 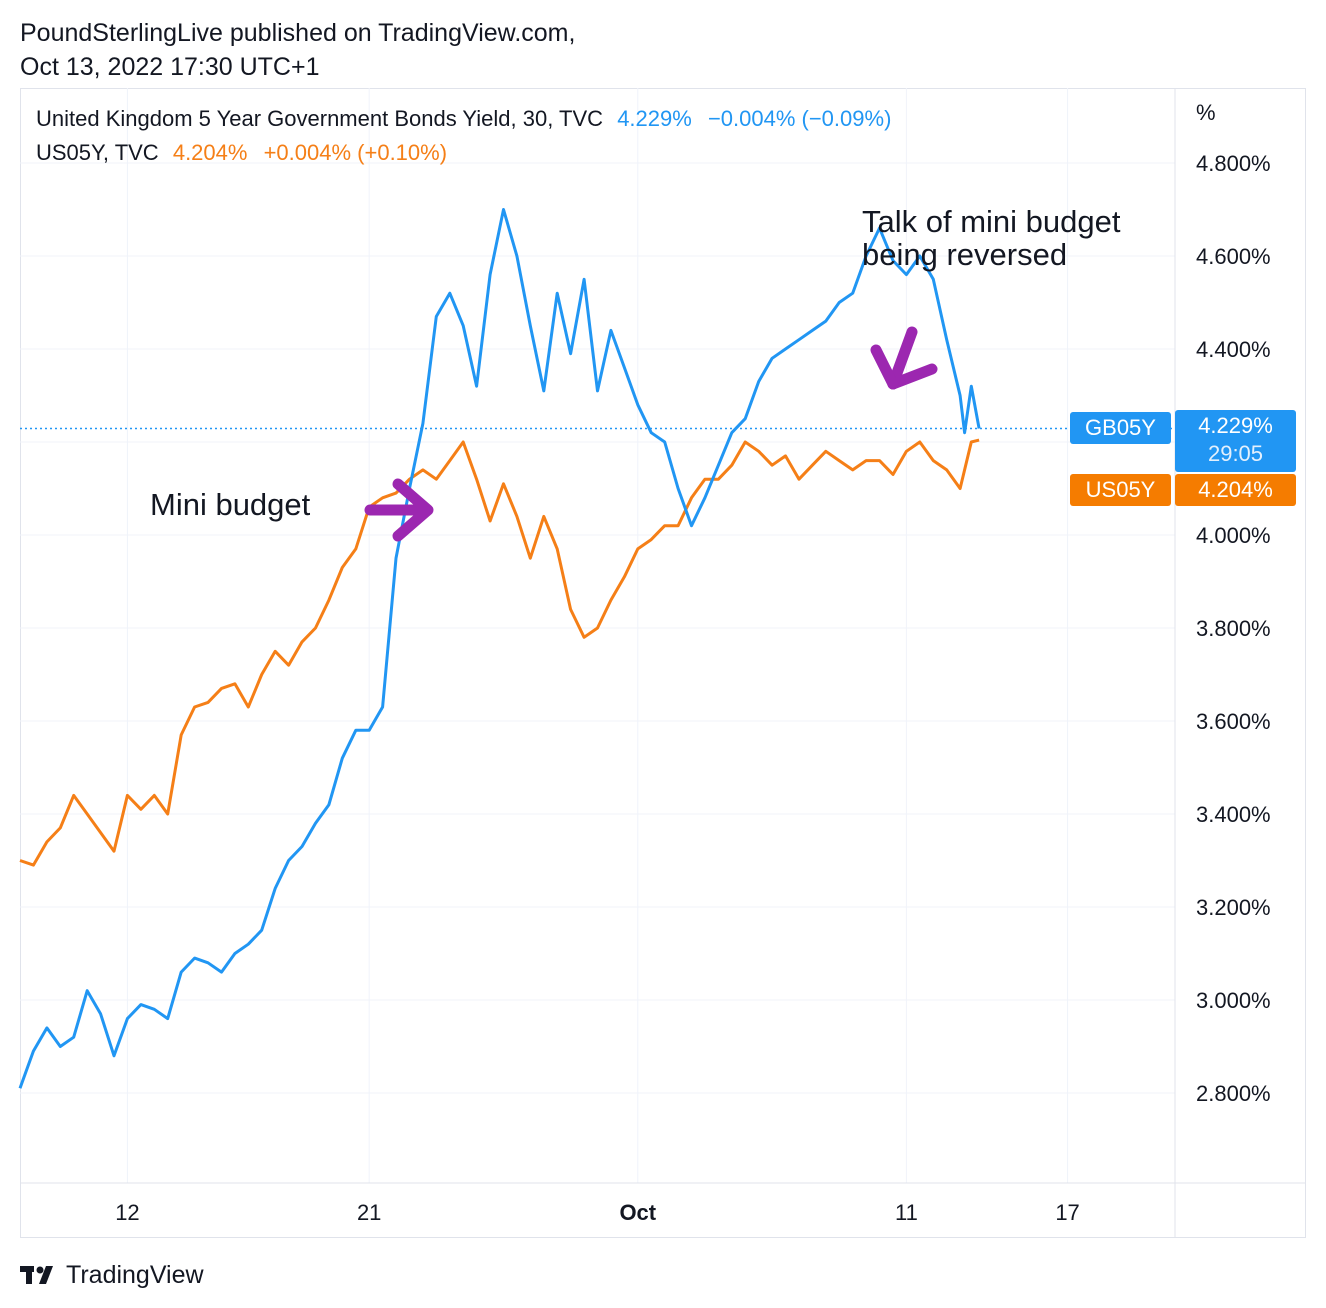 I want to click on legend-gb-value: 4.229%, so click(x=654, y=118).